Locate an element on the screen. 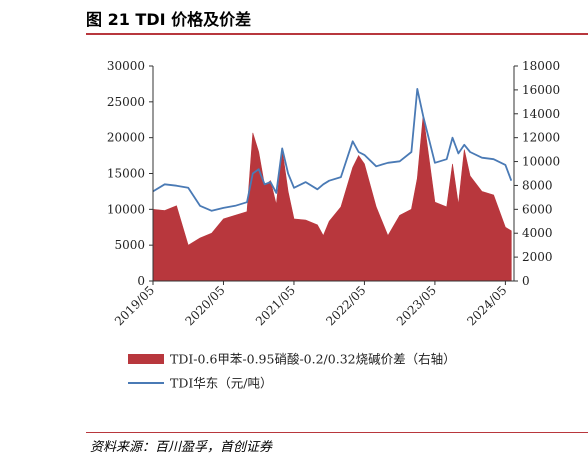 The height and width of the screenshot is (466, 588). left-tick-label: 20000 is located at coordinates (126, 138).